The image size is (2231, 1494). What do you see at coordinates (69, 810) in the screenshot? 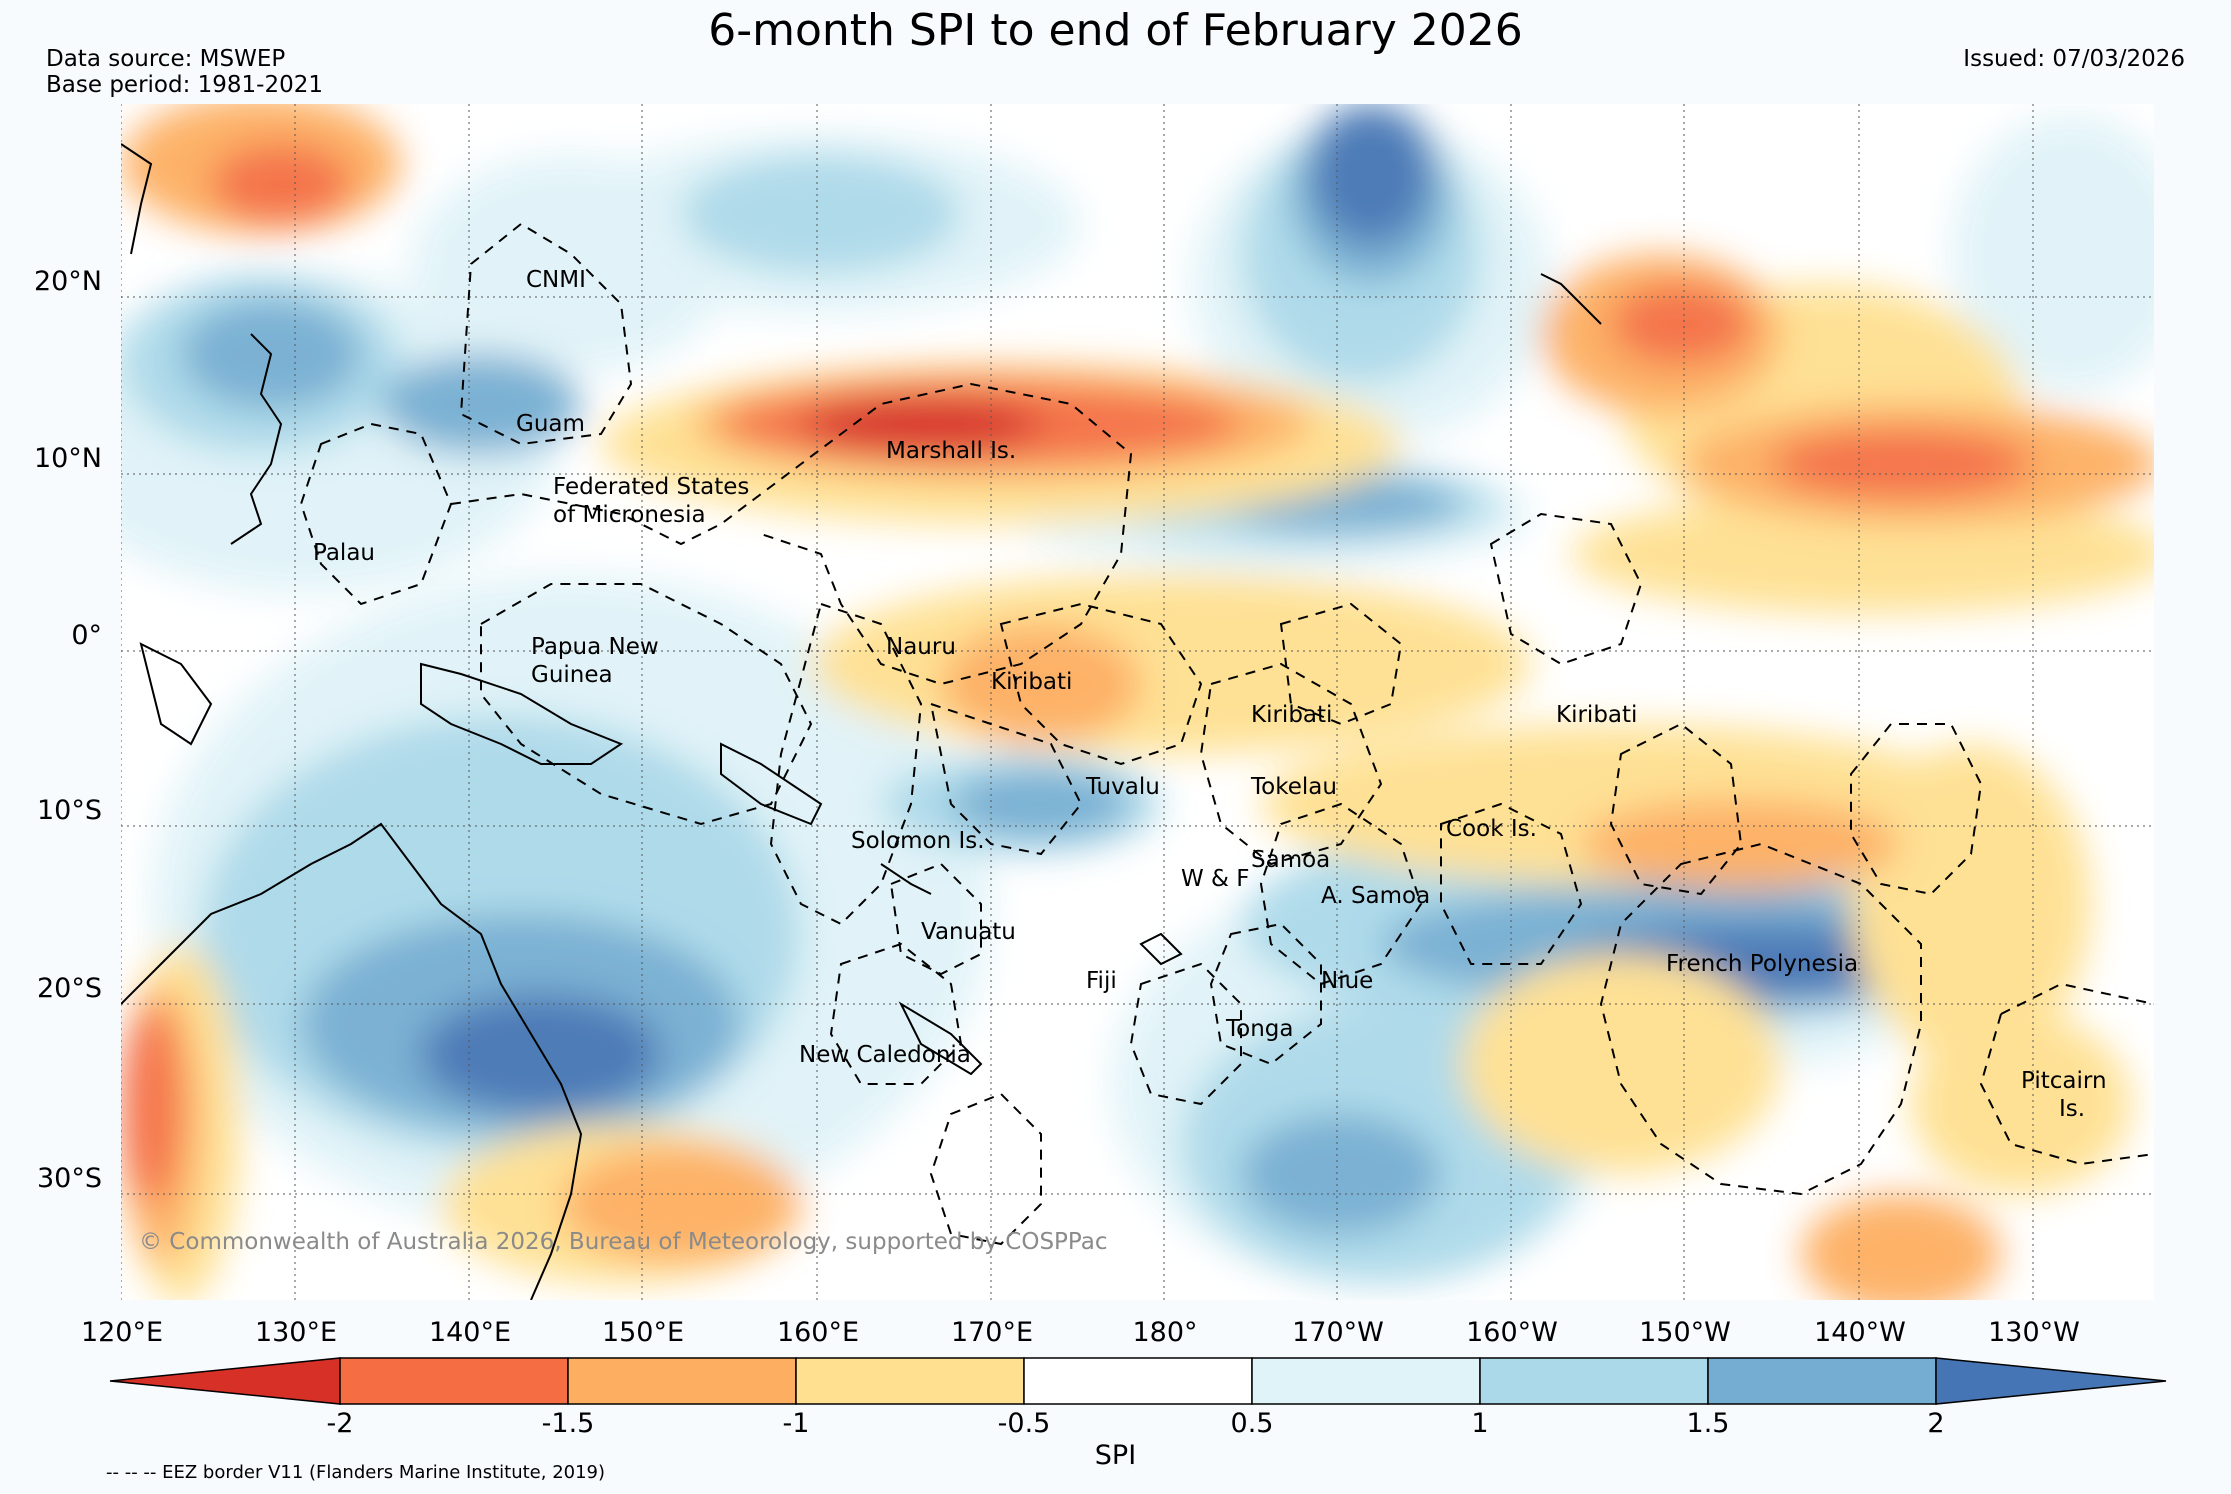
I see `latitude-label: 10°S` at bounding box center [69, 810].